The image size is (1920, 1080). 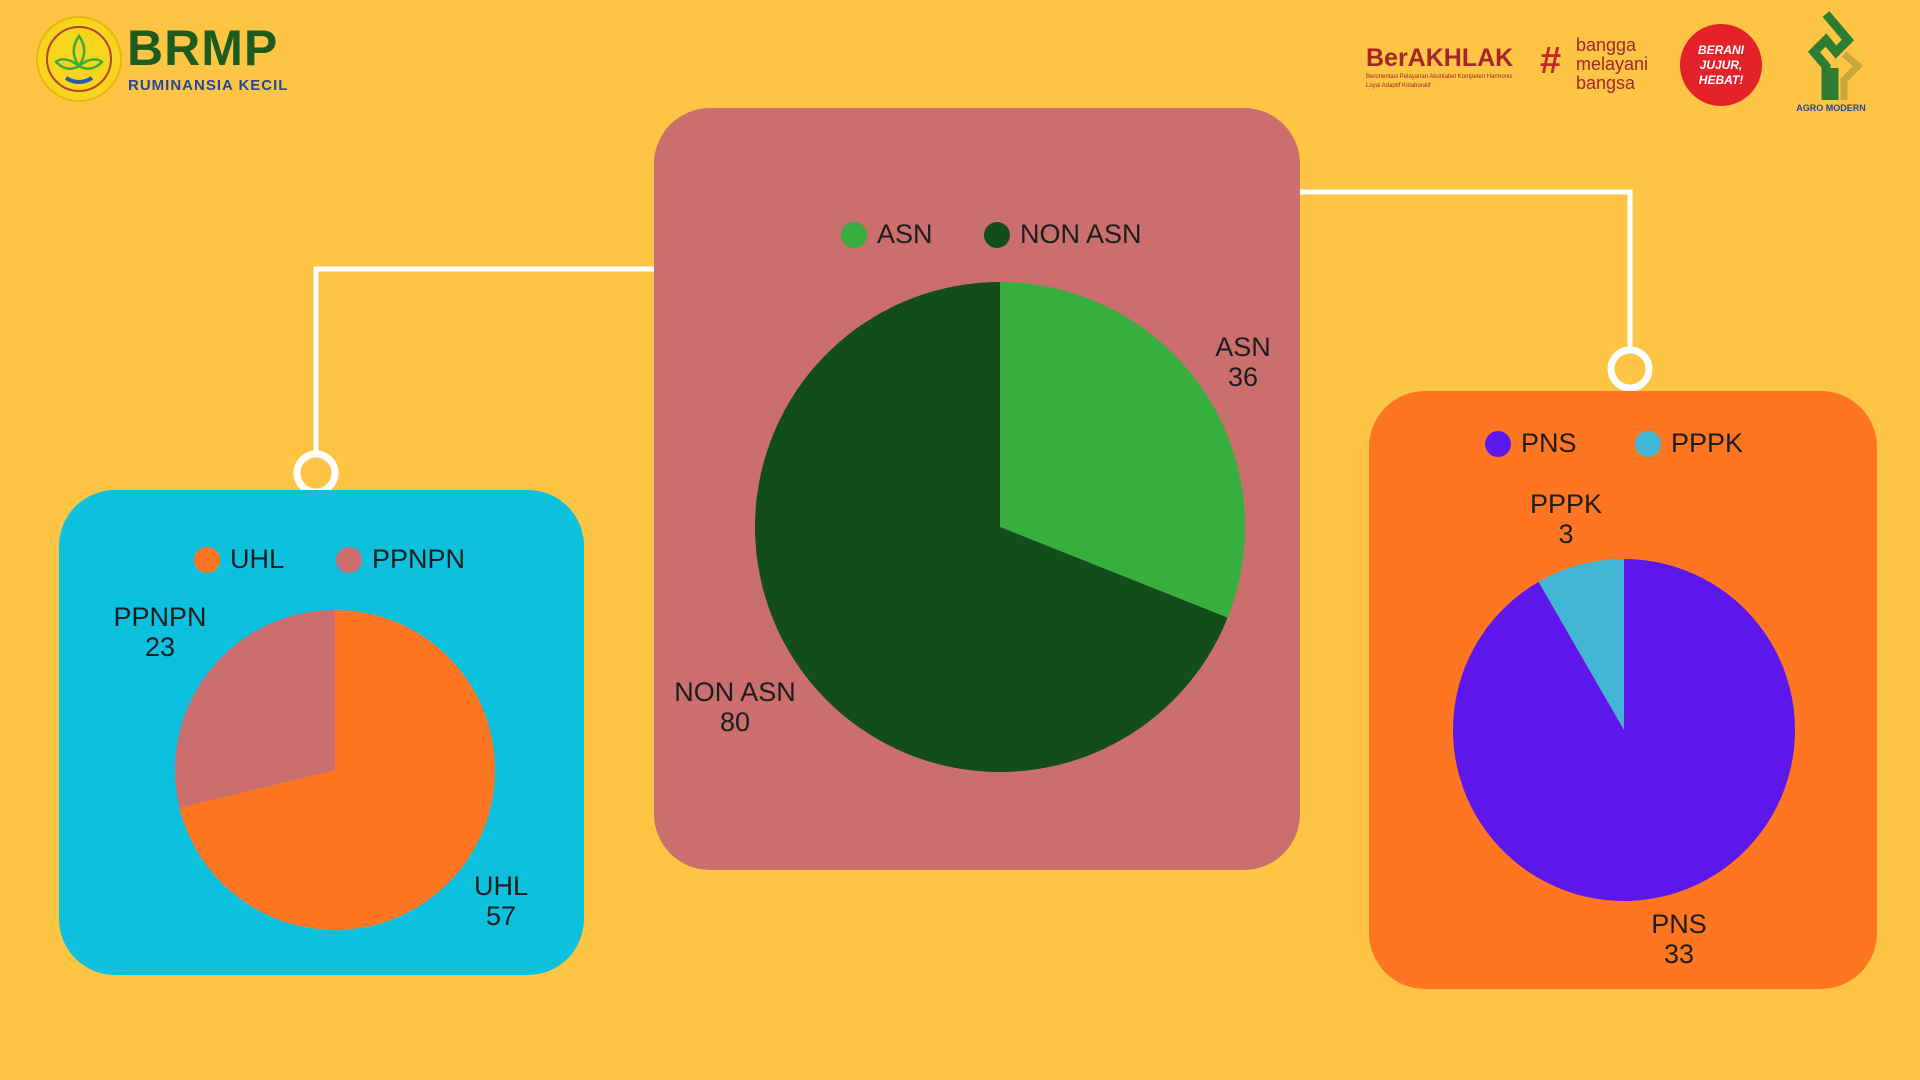 I want to click on slice-value: 57, so click(x=501, y=916).